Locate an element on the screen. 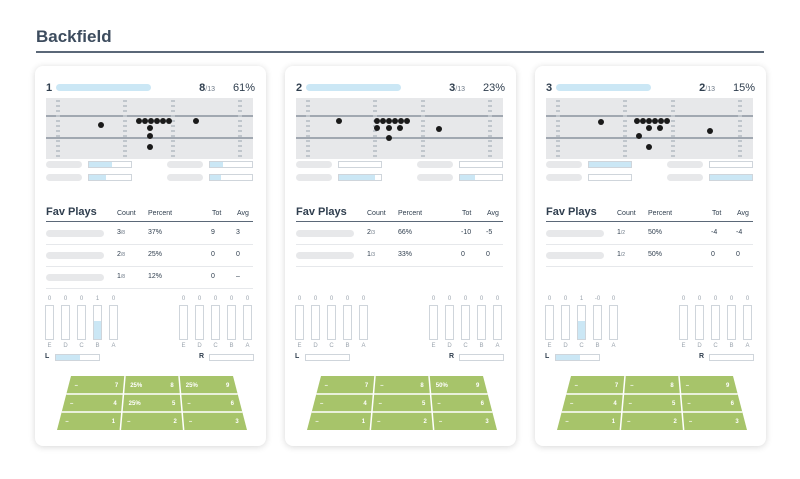 This screenshot has width=800, height=479. play-count: 1/3 is located at coordinates (371, 254).